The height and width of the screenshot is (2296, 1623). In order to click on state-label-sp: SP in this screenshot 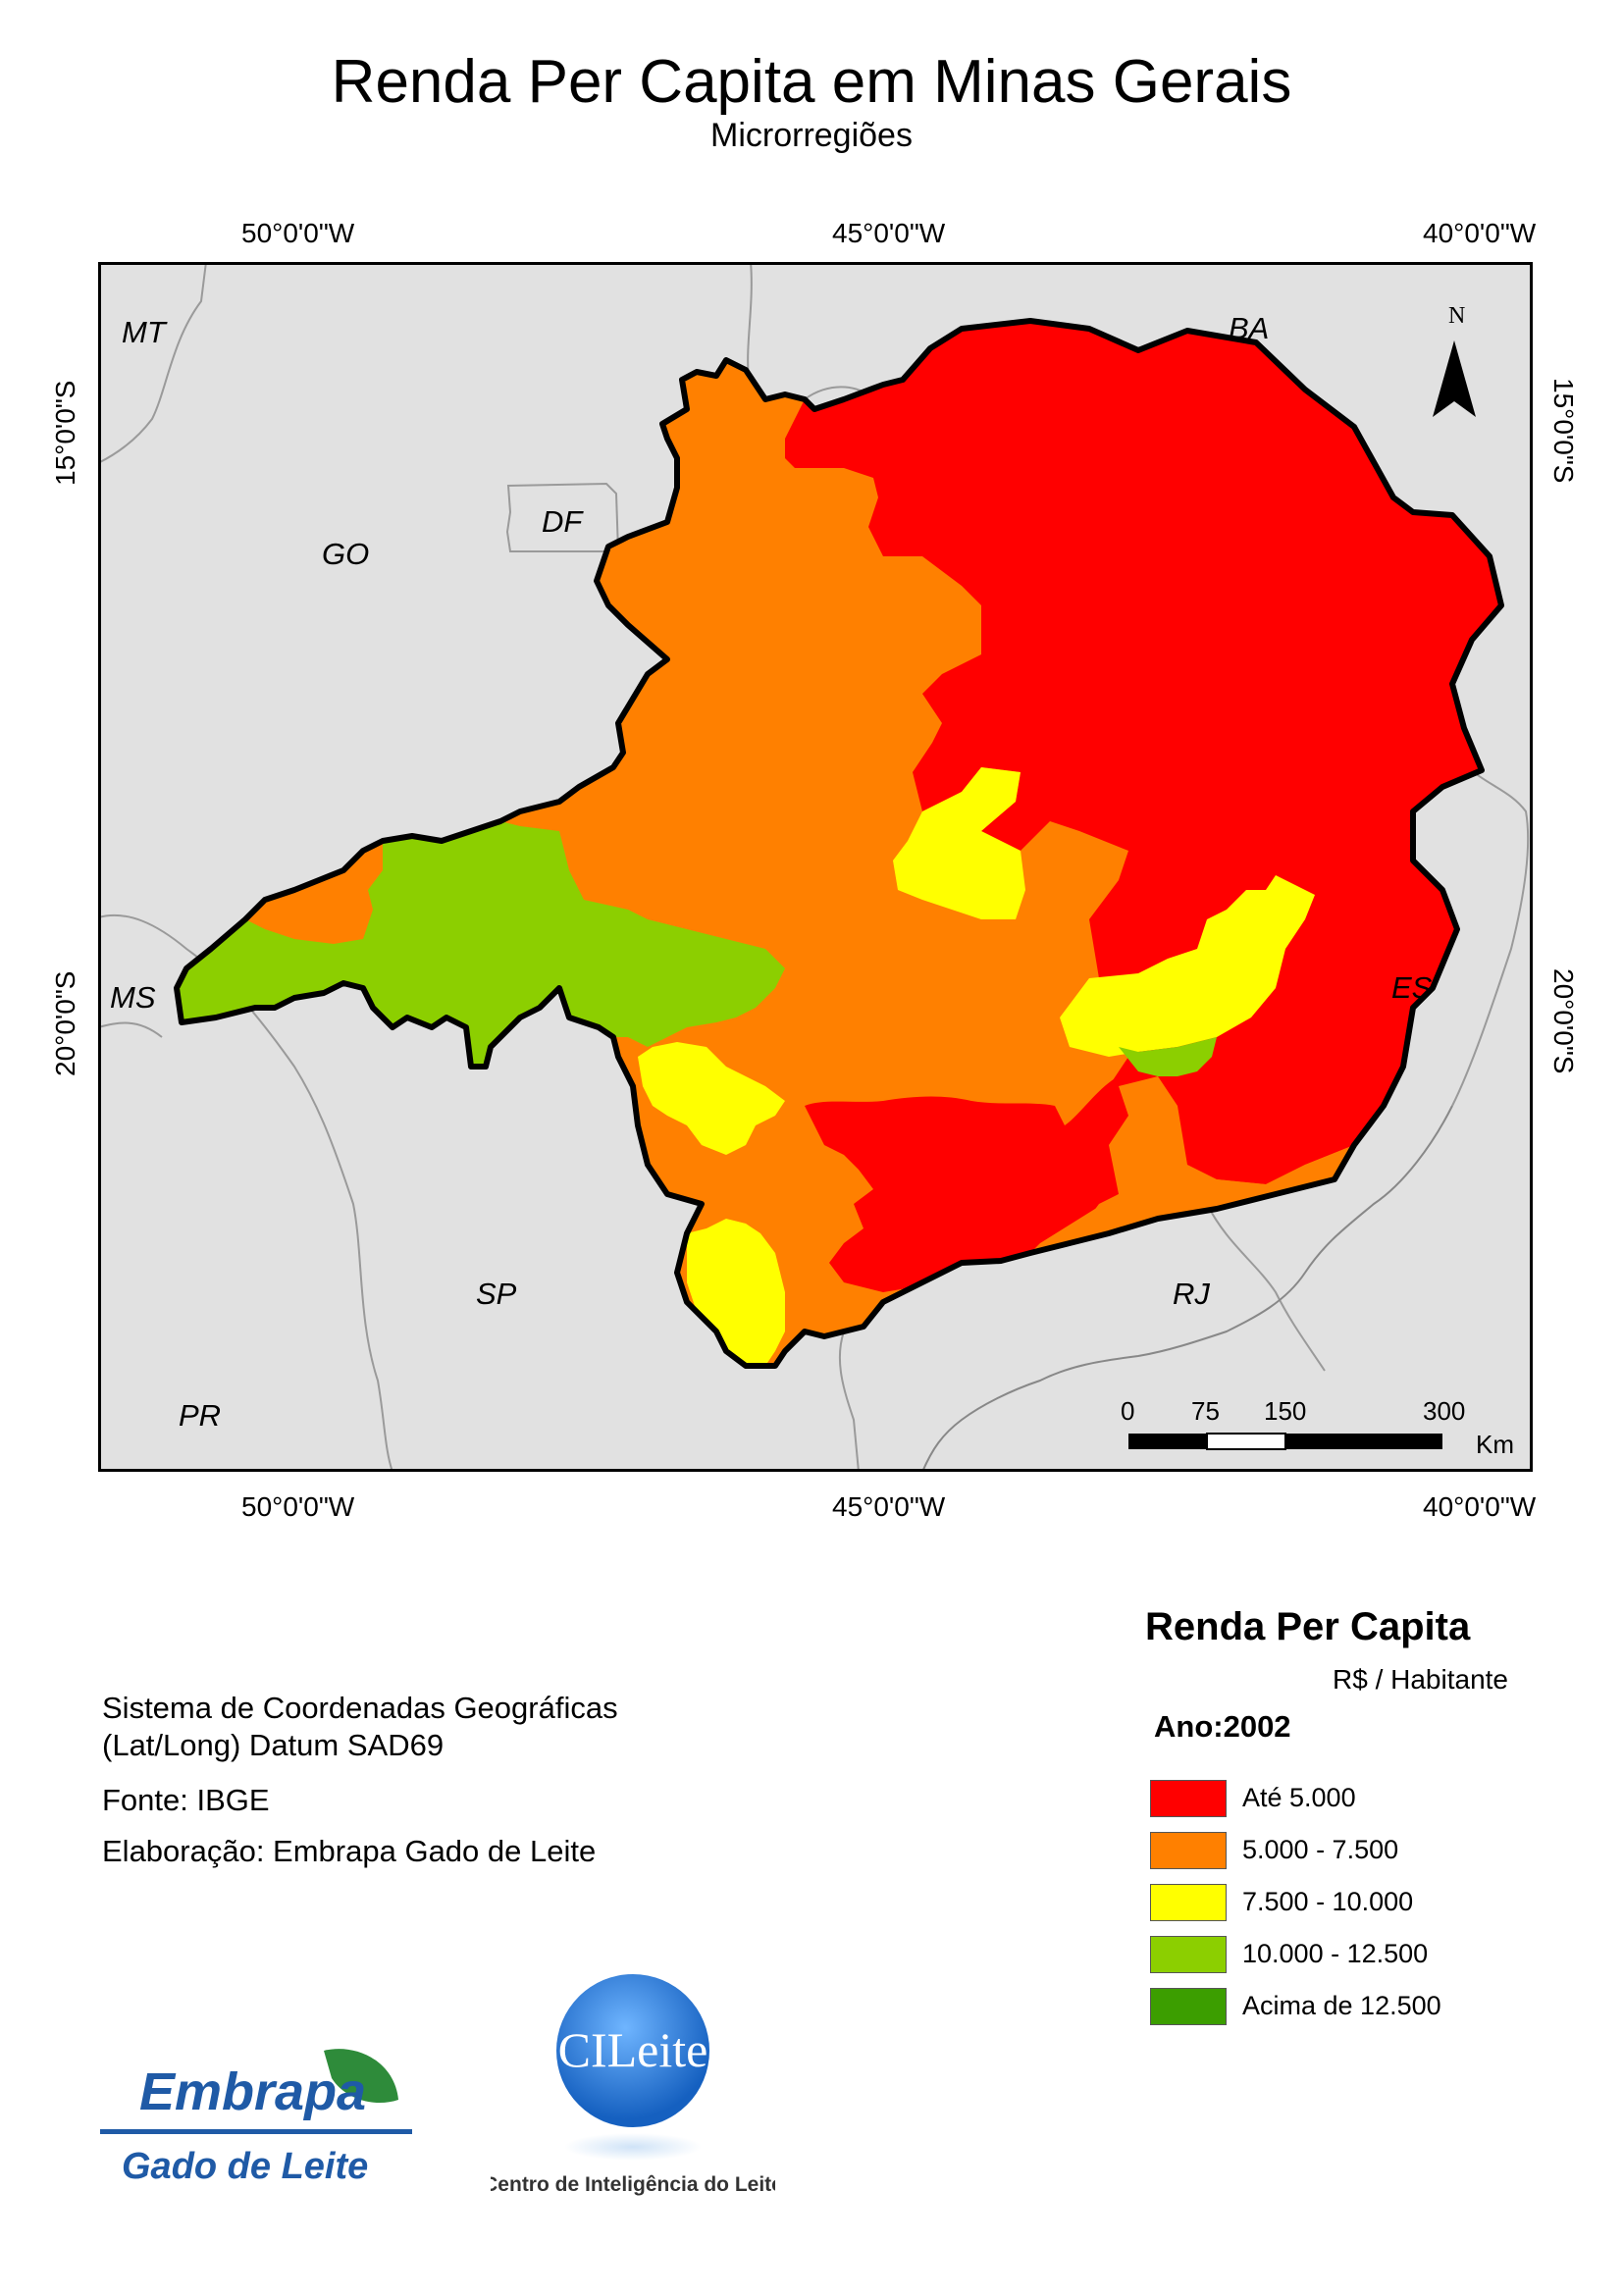, I will do `click(496, 1294)`.